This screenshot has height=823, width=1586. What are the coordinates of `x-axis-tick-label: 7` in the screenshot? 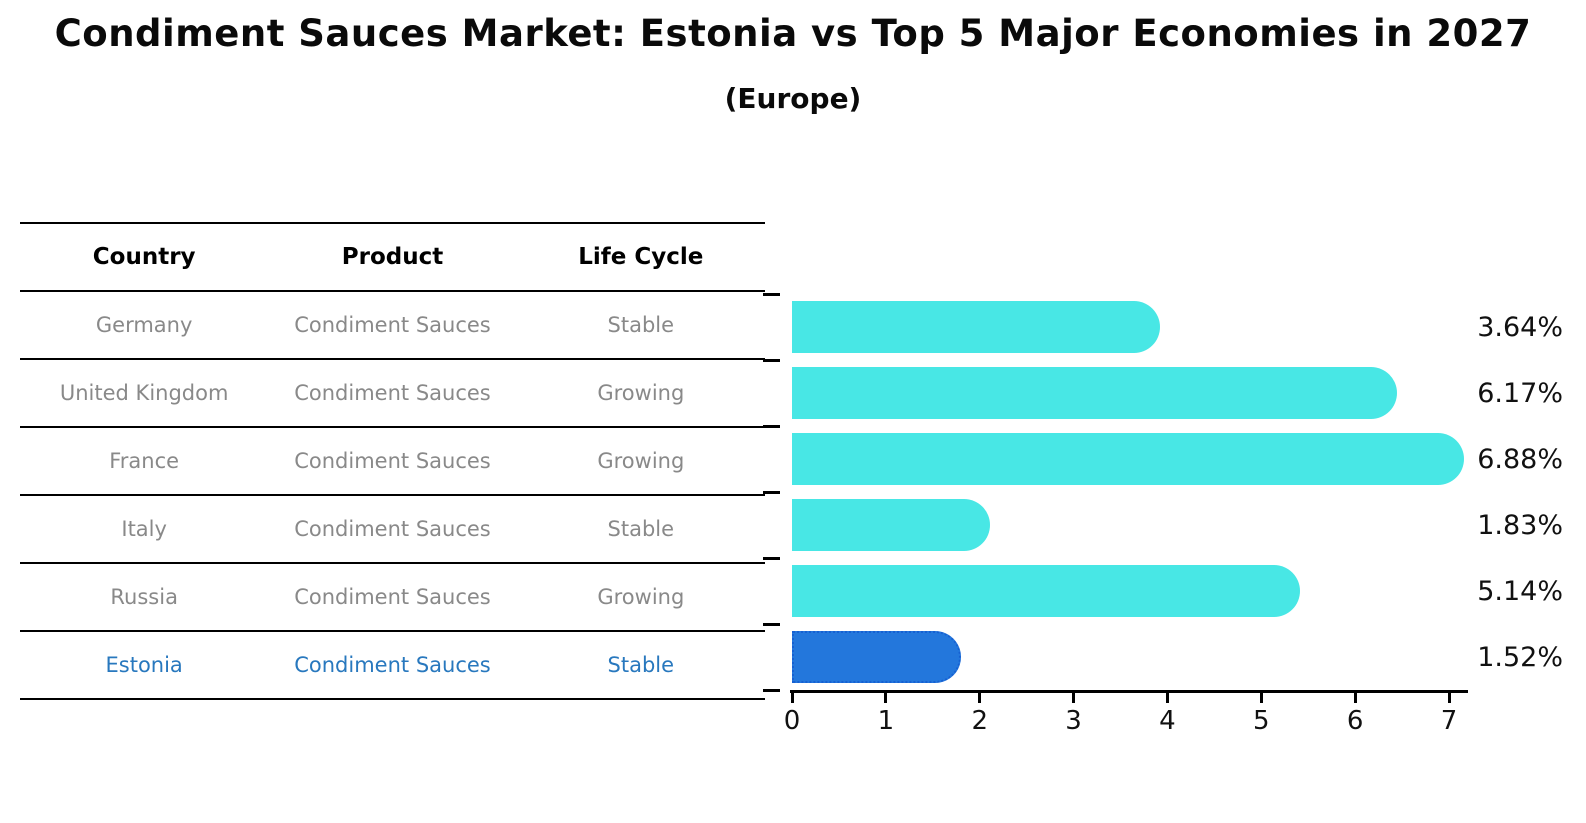 It's located at (1449, 721).